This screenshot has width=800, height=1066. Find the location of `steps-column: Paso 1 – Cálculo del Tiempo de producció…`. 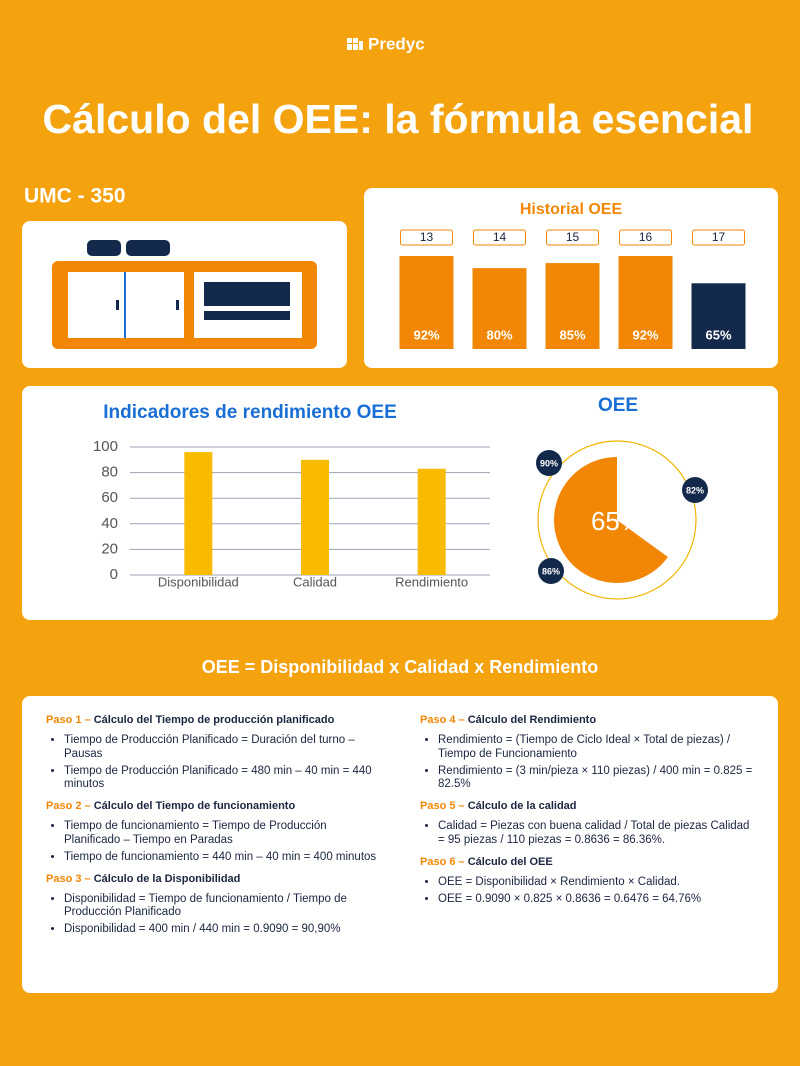

steps-column: Paso 1 – Cálculo del Tiempo de producció… is located at coordinates (213, 853).